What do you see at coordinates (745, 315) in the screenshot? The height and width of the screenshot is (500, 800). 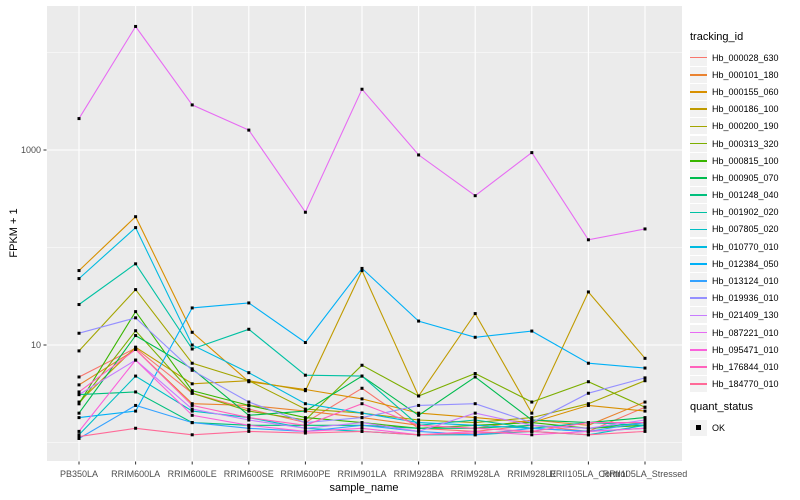 I see `legend-item-label: Hb_021409_130` at bounding box center [745, 315].